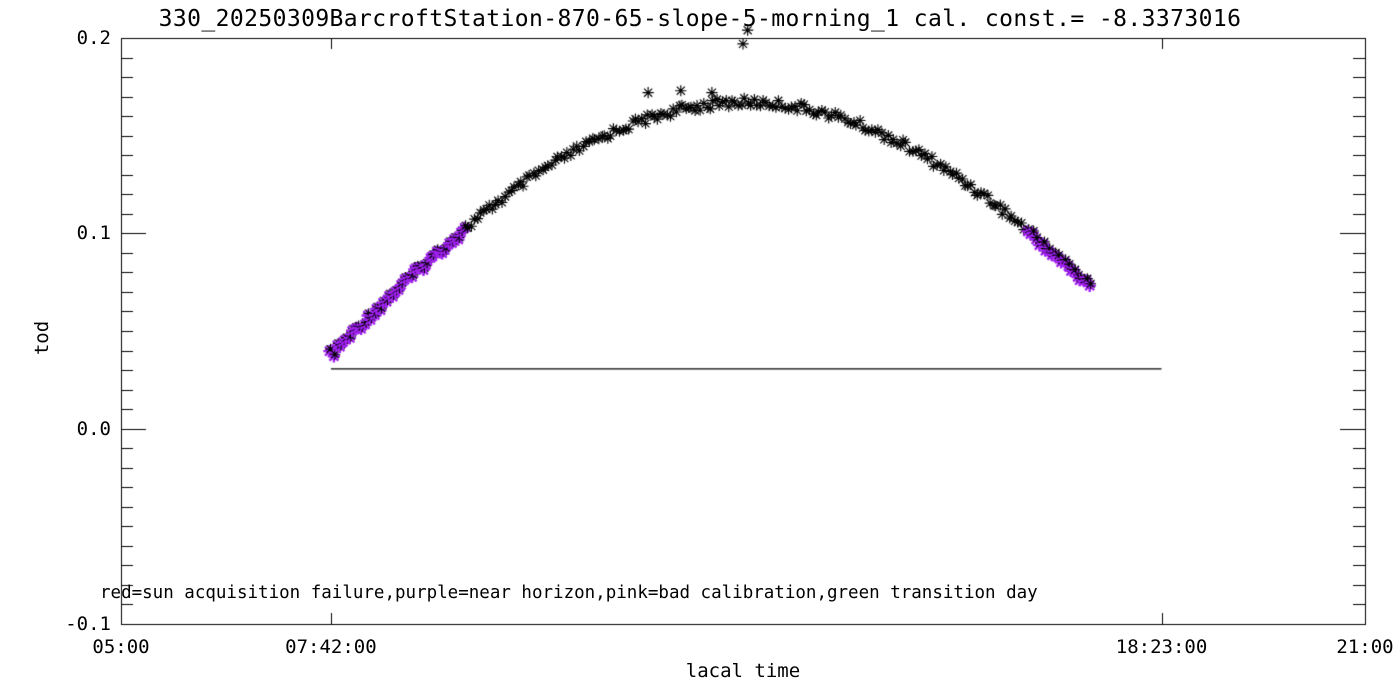 The width and height of the screenshot is (1400, 700). What do you see at coordinates (1161, 647) in the screenshot?
I see `x-tick-label: 18:23:00` at bounding box center [1161, 647].